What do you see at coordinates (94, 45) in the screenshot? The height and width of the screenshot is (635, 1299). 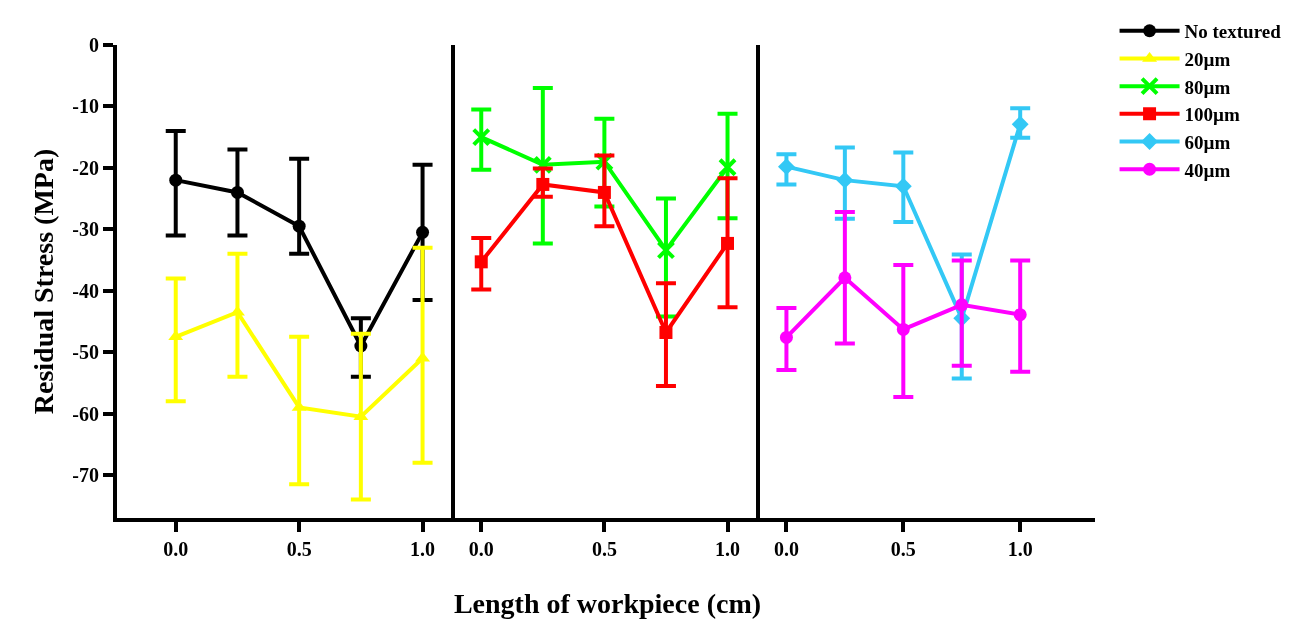 I see `y-tick-label: 0` at bounding box center [94, 45].